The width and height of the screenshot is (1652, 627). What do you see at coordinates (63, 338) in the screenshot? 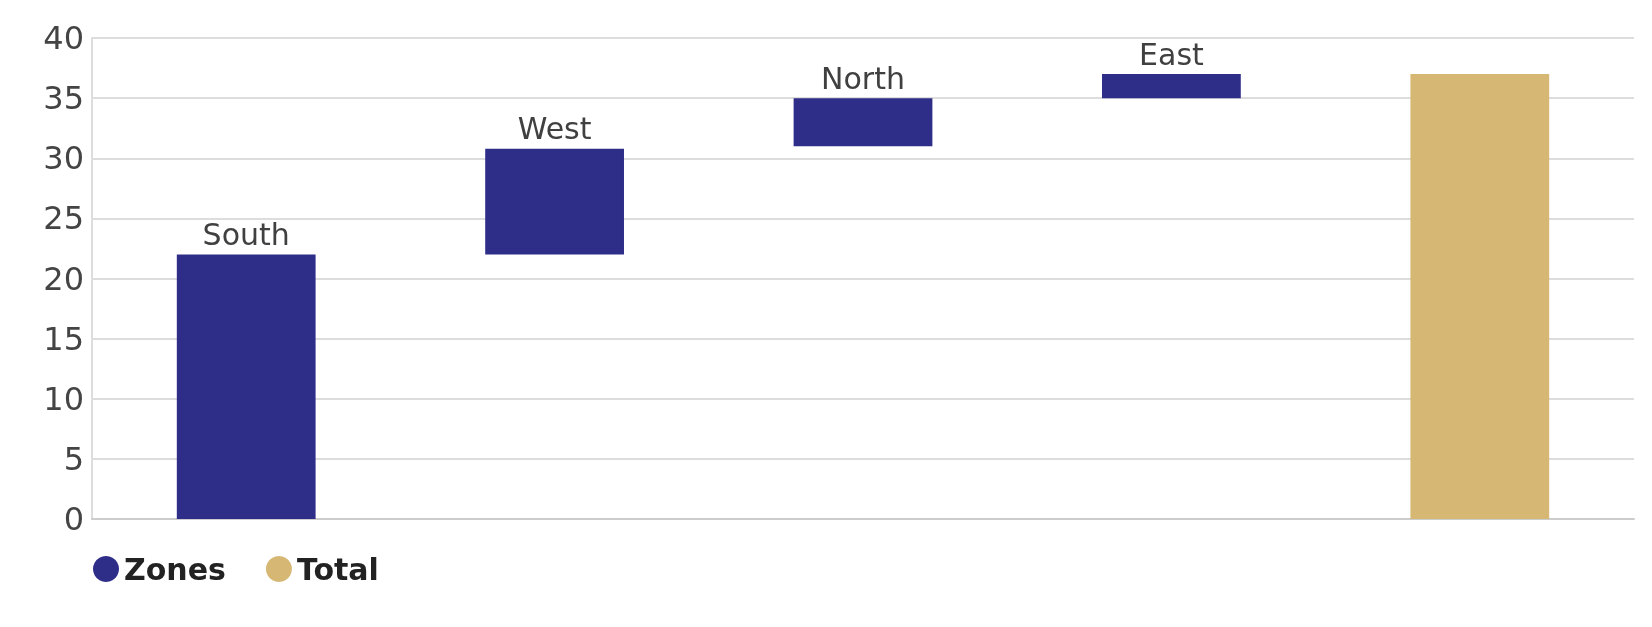
I see `y-tick-label: 15` at bounding box center [63, 338].